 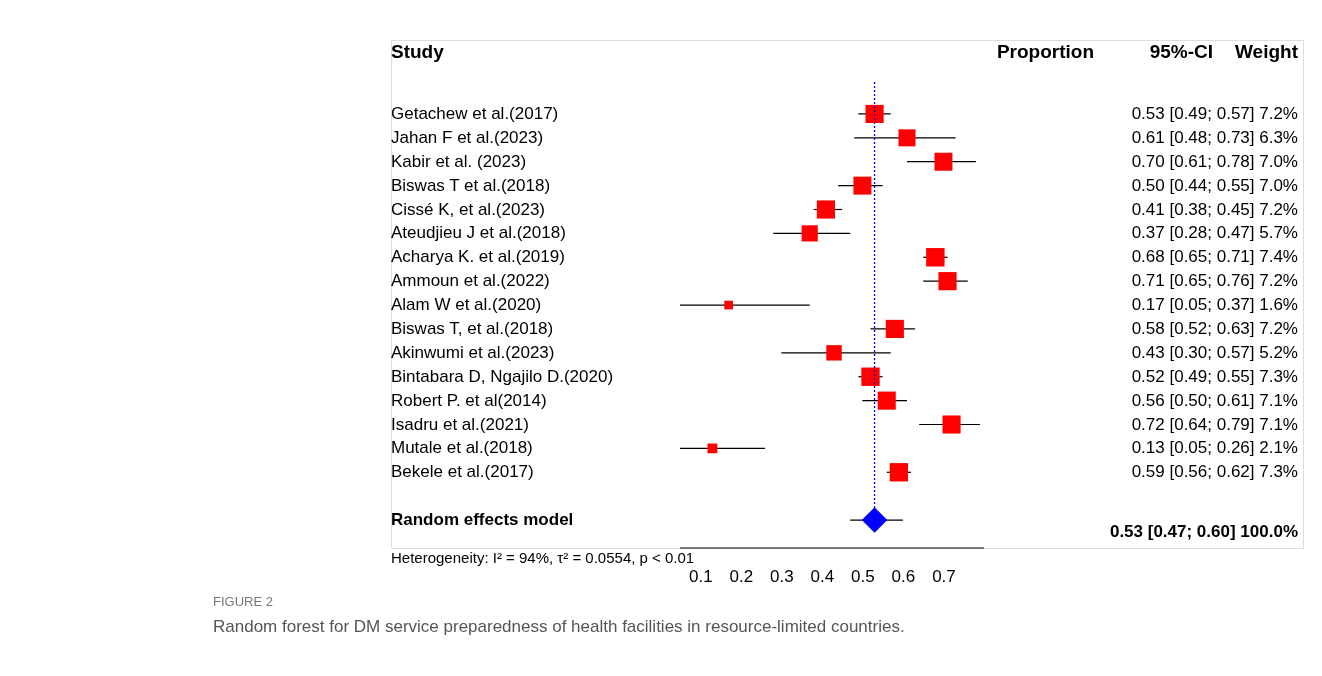 I want to click on data-label: 0.71 [0.65; 0.76] 7.2%, so click(x=1214, y=281).